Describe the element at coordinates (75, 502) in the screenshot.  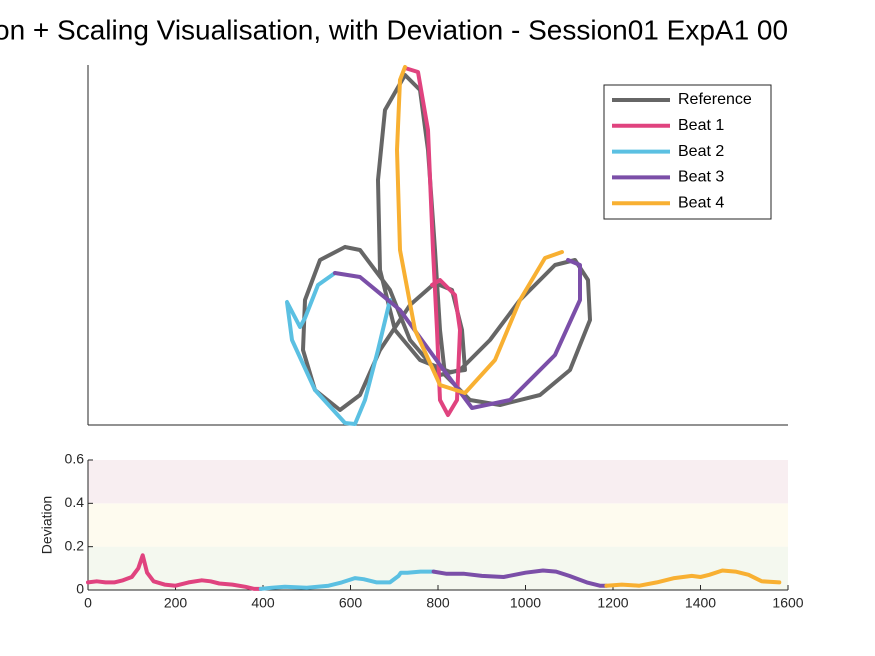
I see `y-tick-label: 0.4` at that location.